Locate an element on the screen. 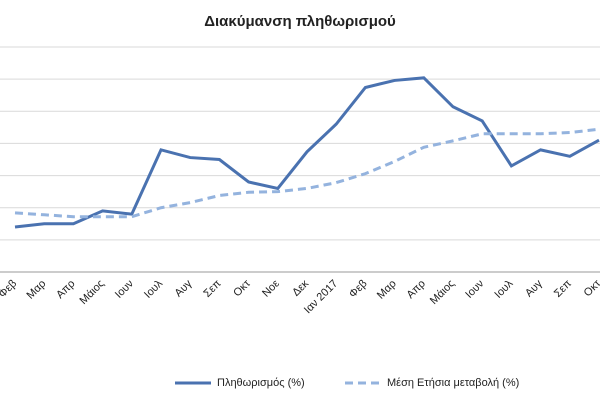 Image resolution: width=600 pixels, height=401 pixels. legend-label: Πληθωρισμός (%) is located at coordinates (261, 383).